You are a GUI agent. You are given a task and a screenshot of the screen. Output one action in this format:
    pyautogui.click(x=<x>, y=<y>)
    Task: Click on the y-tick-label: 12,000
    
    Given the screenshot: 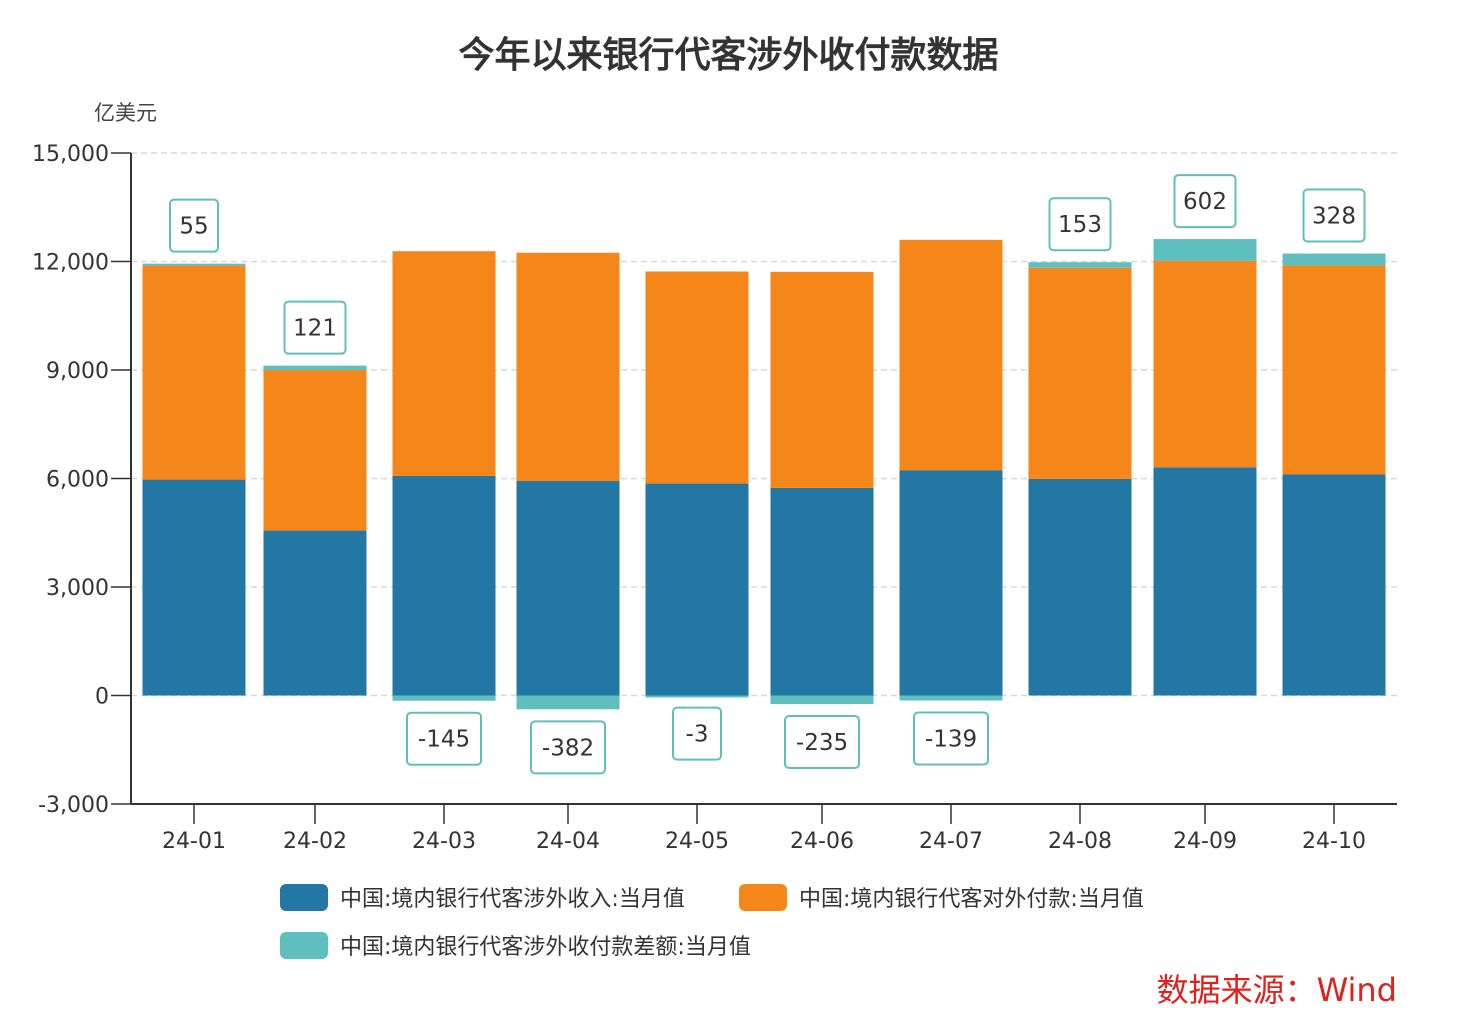 What is the action you would take?
    pyautogui.click(x=70, y=263)
    